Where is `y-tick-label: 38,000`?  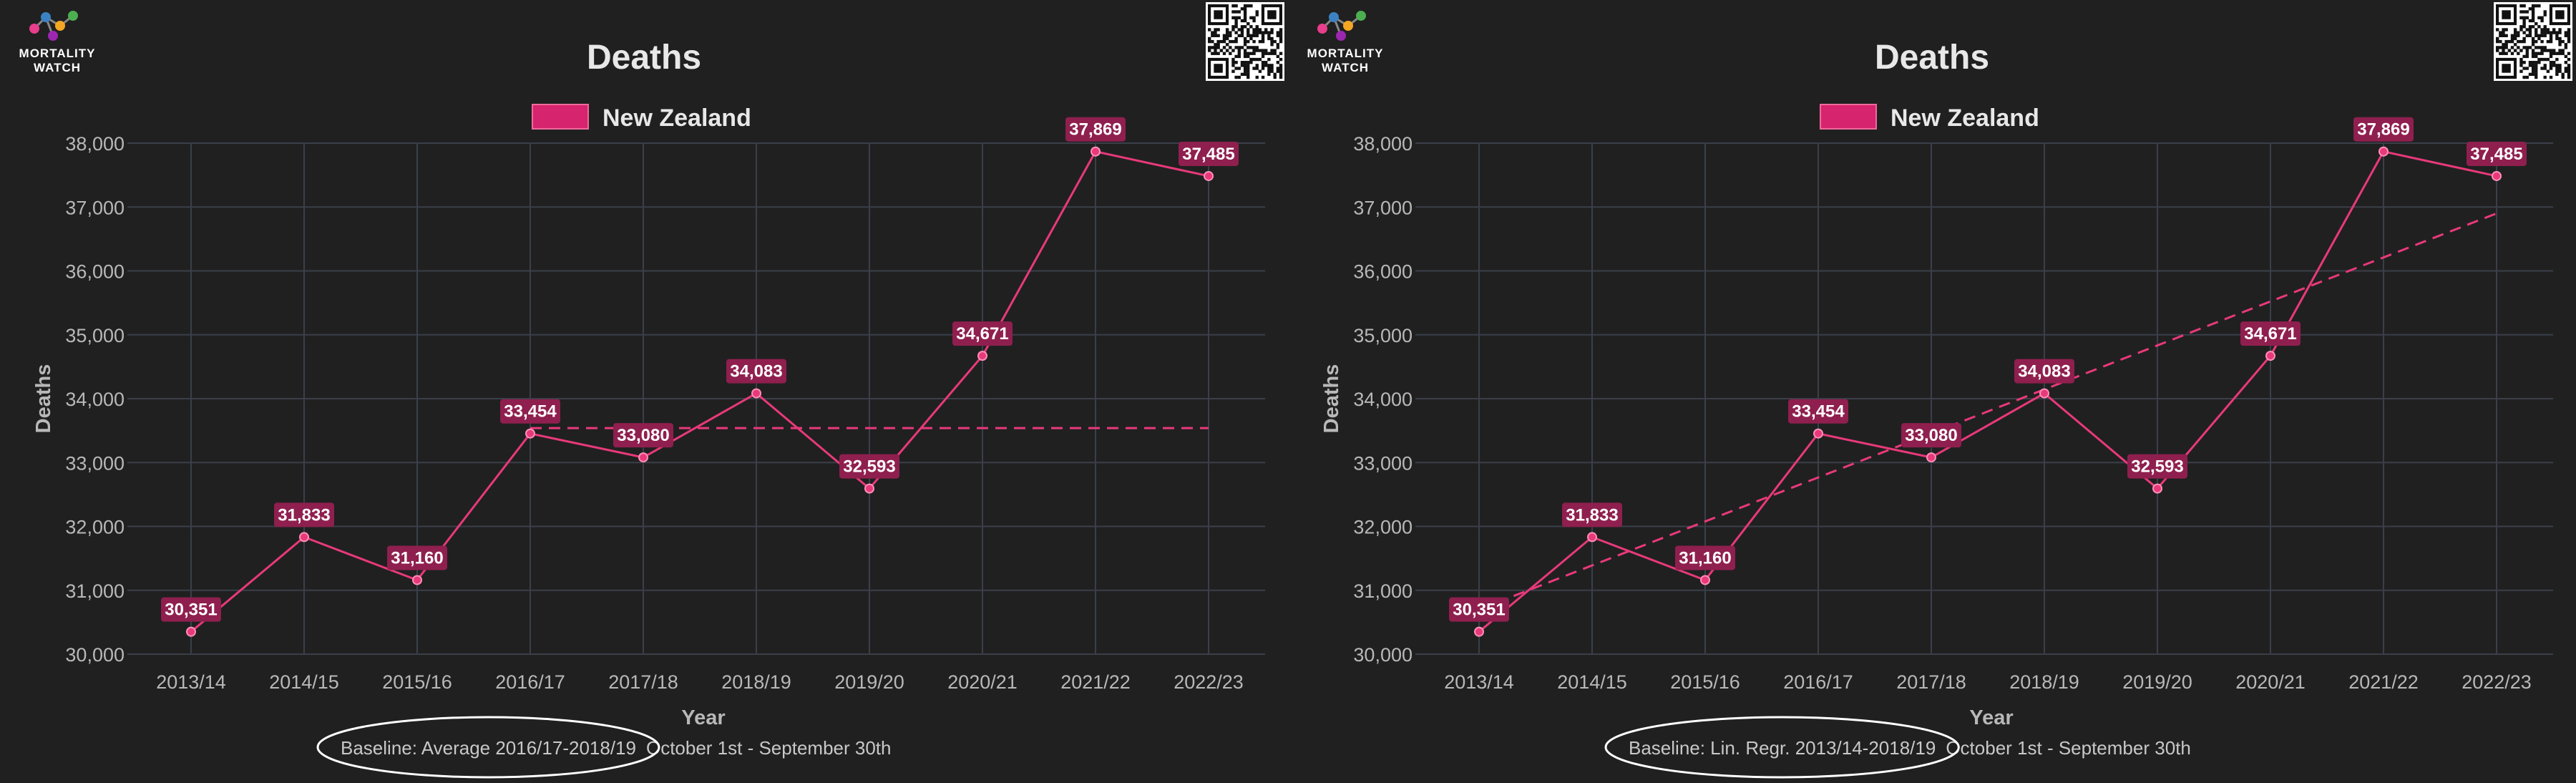 y-tick-label: 38,000 is located at coordinates (95, 144).